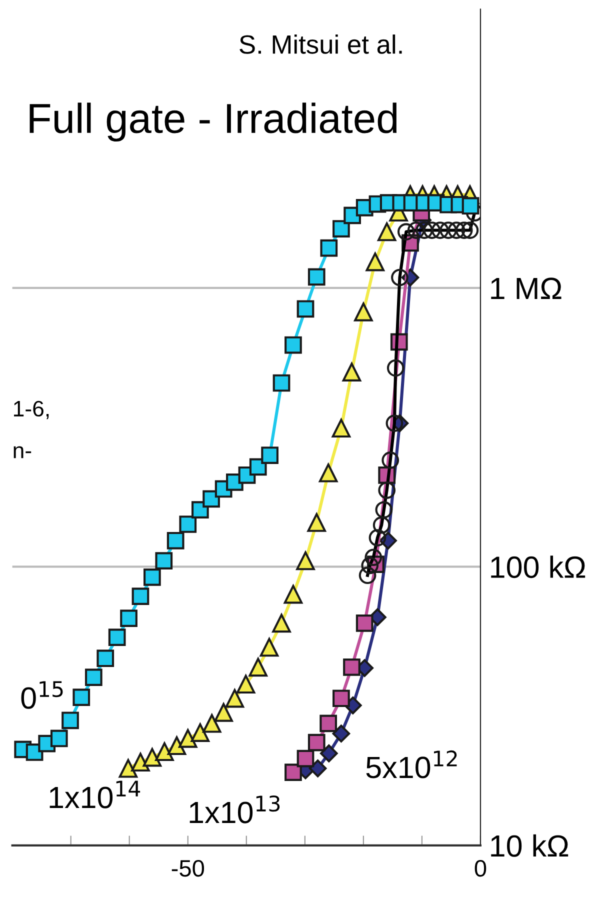  What do you see at coordinates (538, 567) in the screenshot?
I see `y-tick-label: 100 kΩ` at bounding box center [538, 567].